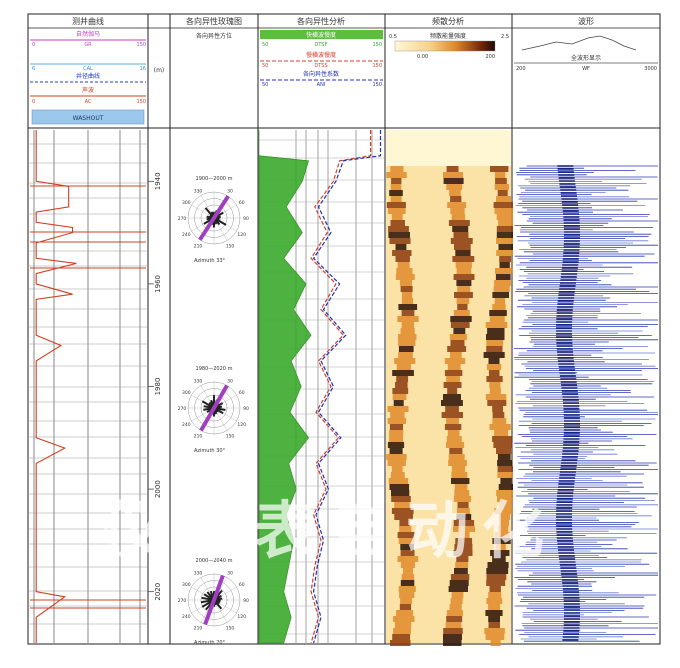 This screenshot has height=668, width=680. What do you see at coordinates (198, 247) in the screenshot?
I see `rose-angle-label: 210` at bounding box center [198, 247].